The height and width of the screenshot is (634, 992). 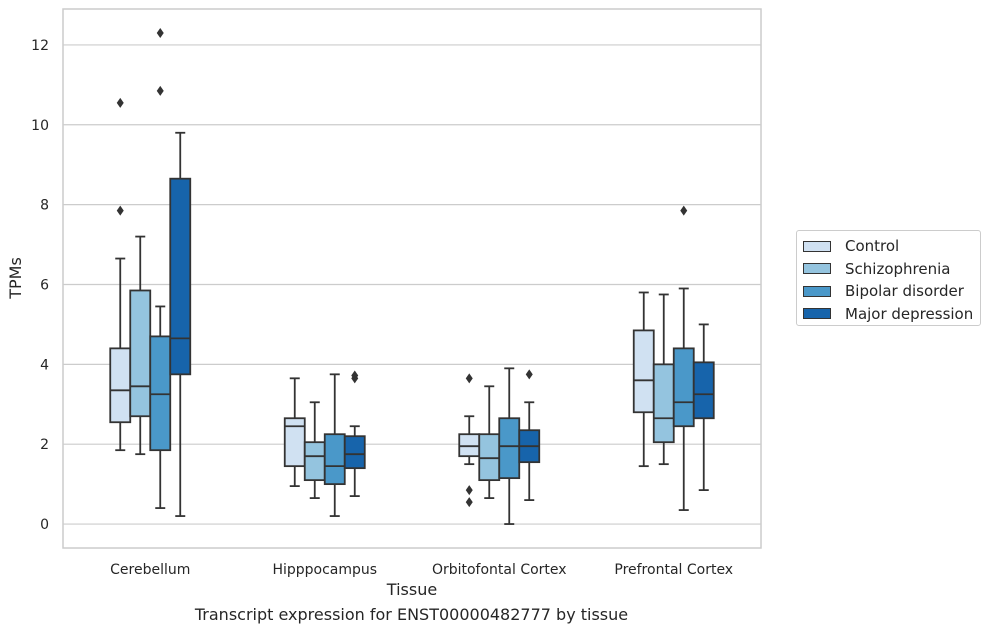 What do you see at coordinates (499, 570) in the screenshot?
I see `x-tick-label: Orbitofontal Cortex` at bounding box center [499, 570].